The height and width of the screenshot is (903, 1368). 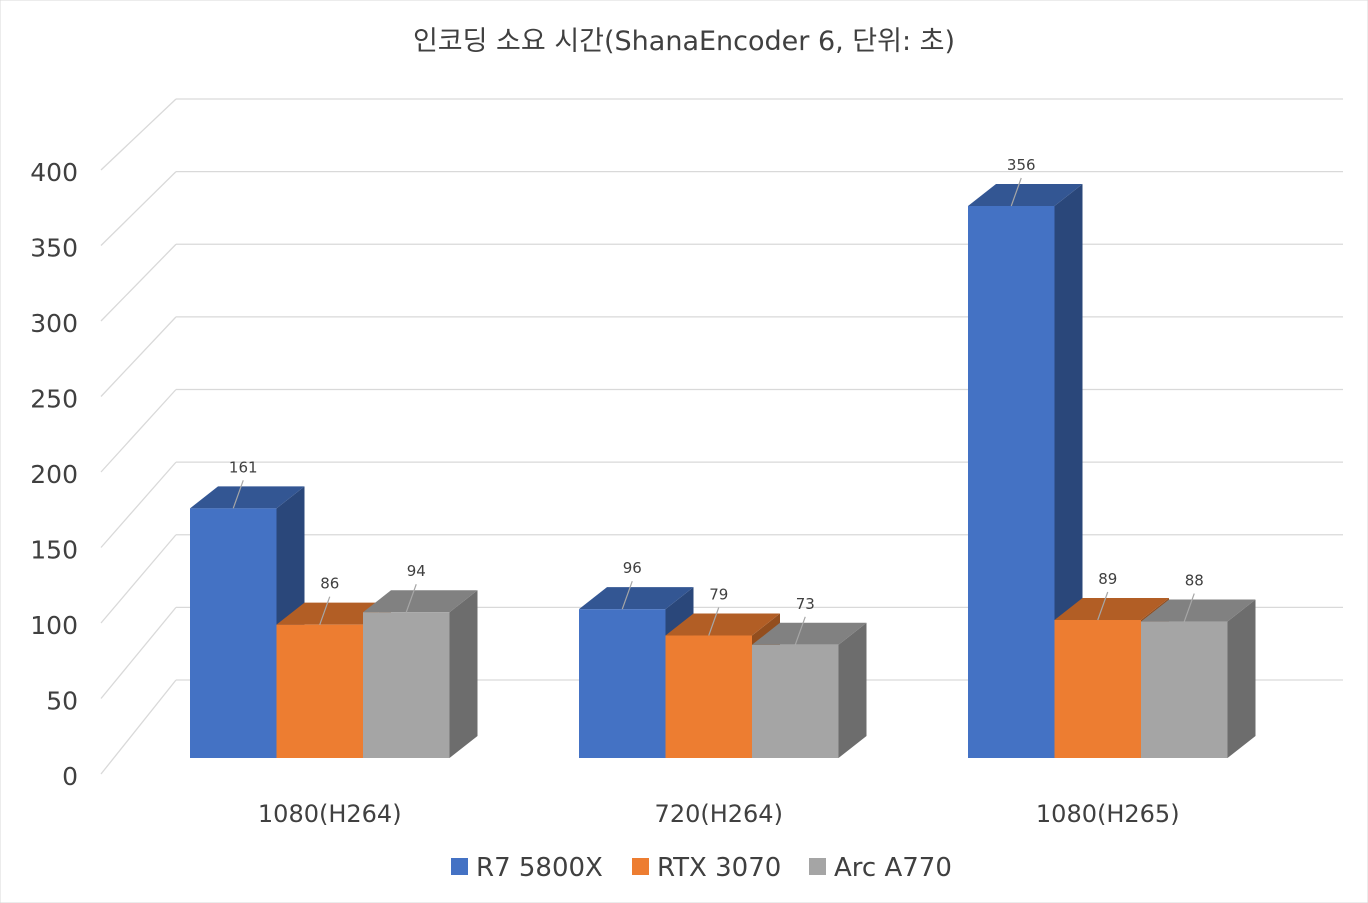 I want to click on data-label: 88, so click(x=1194, y=581).